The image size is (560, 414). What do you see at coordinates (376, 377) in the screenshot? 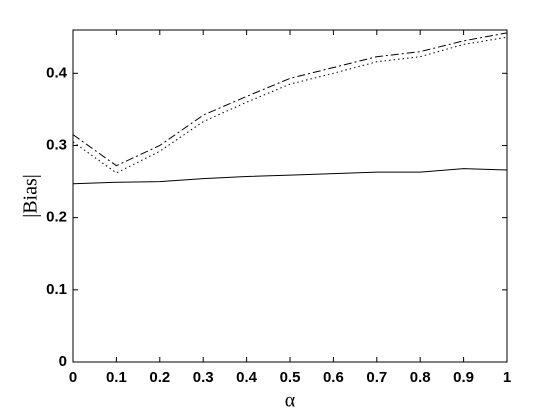
I see `x-tick-label: 0.7` at bounding box center [376, 377].